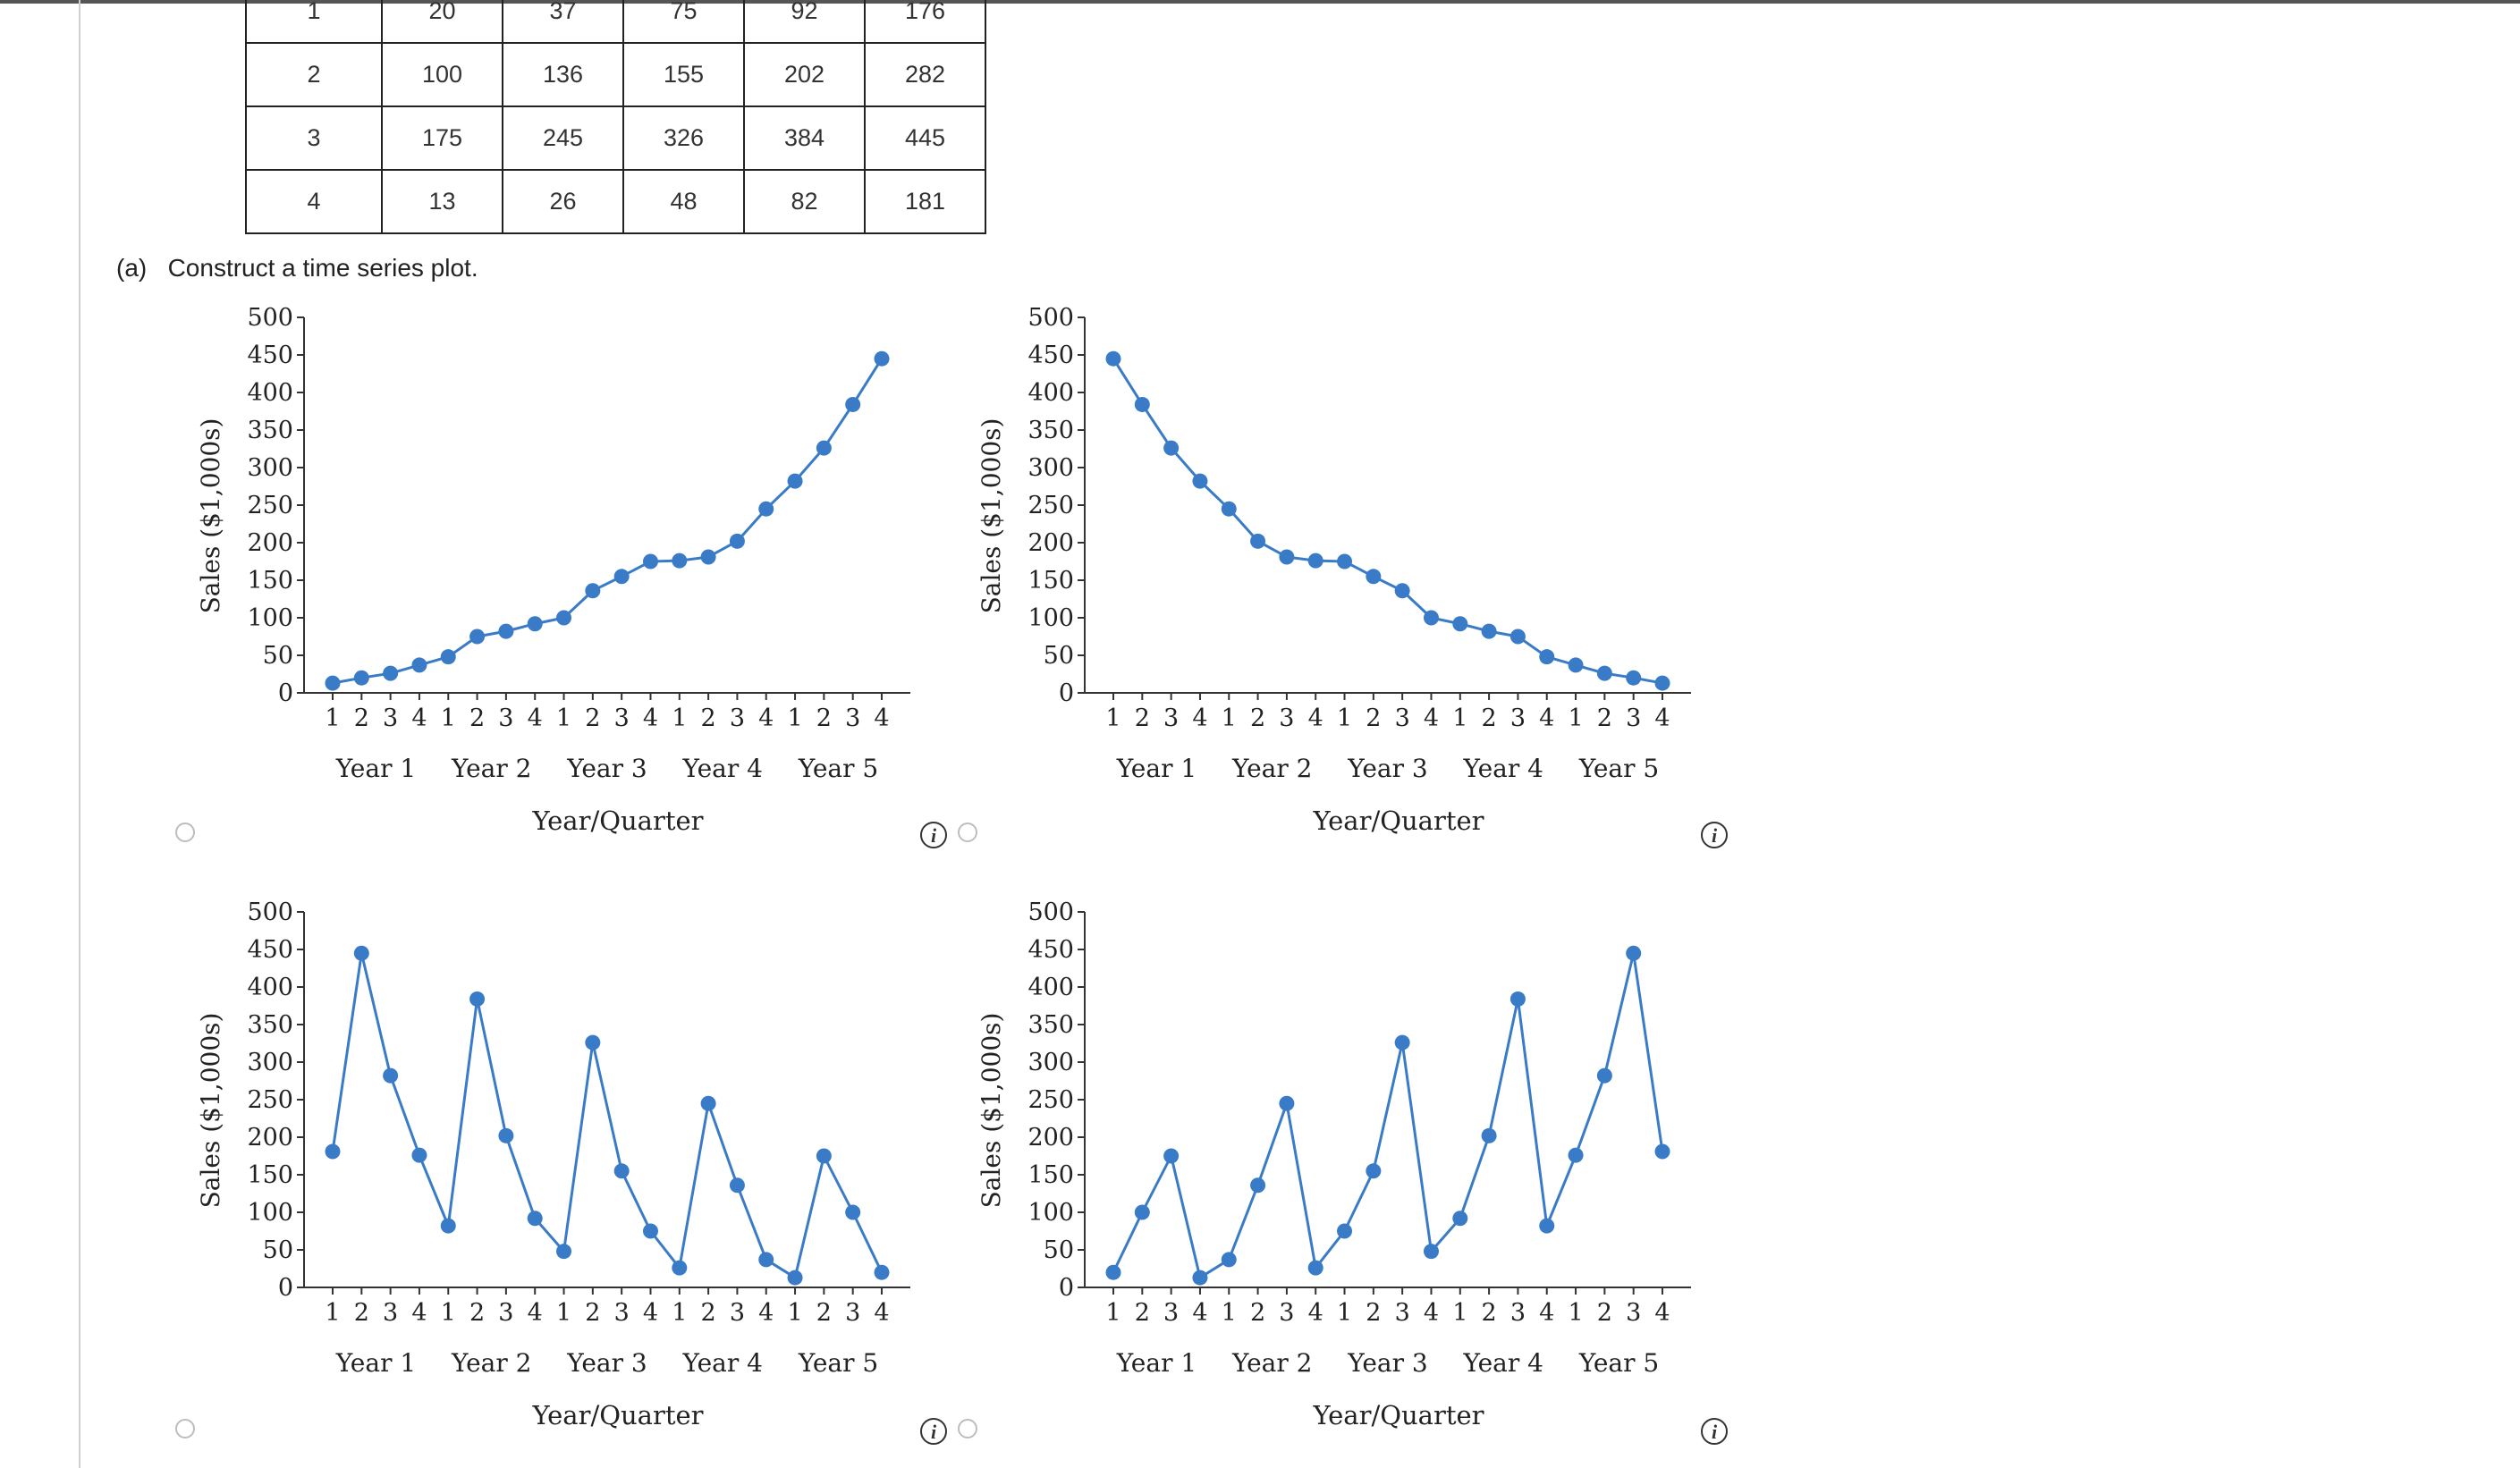  What do you see at coordinates (925, 74) in the screenshot?
I see `sales-cell: 282` at bounding box center [925, 74].